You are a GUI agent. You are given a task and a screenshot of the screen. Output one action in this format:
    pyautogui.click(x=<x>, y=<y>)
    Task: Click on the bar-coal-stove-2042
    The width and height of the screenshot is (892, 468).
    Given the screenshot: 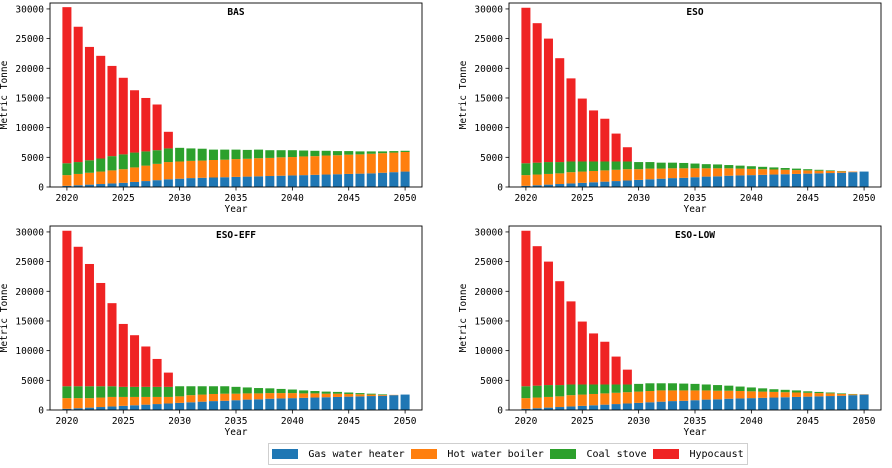 What is the action you would take?
    pyautogui.click(x=774, y=390)
    